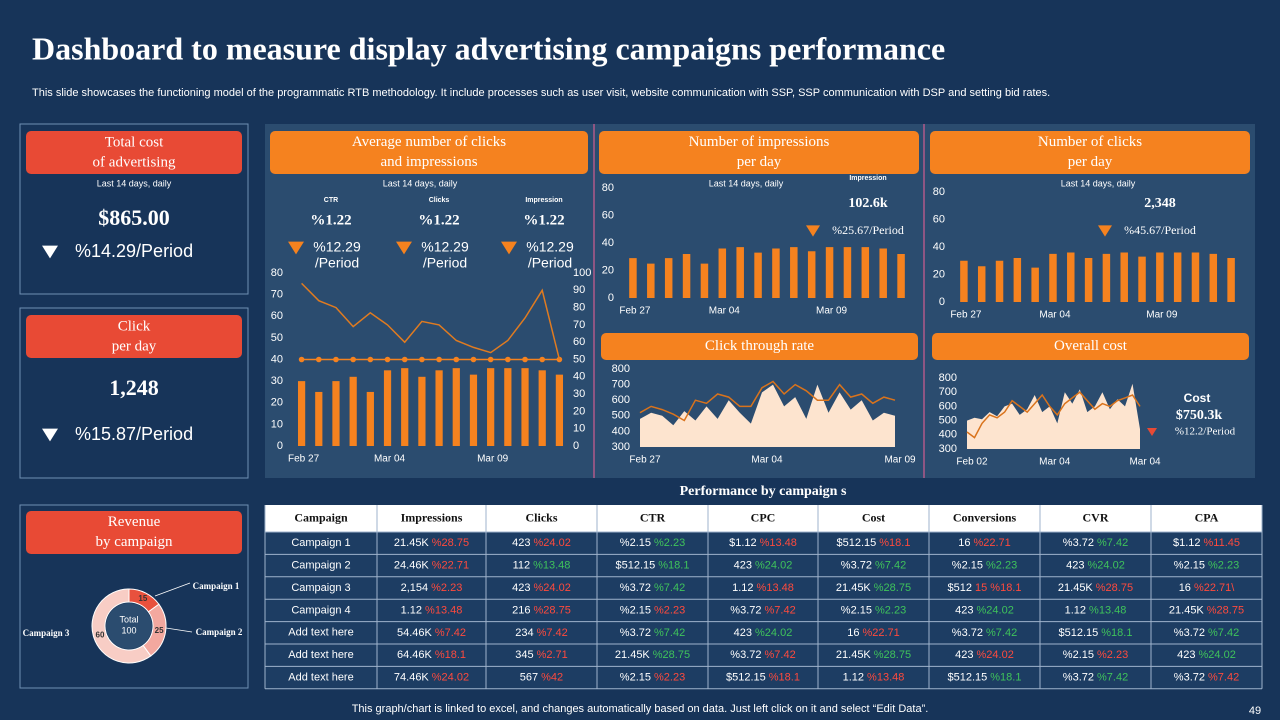 This screenshot has width=1280, height=720. Describe the element at coordinates (653, 517) in the screenshot. I see `column-header: CTR` at that location.